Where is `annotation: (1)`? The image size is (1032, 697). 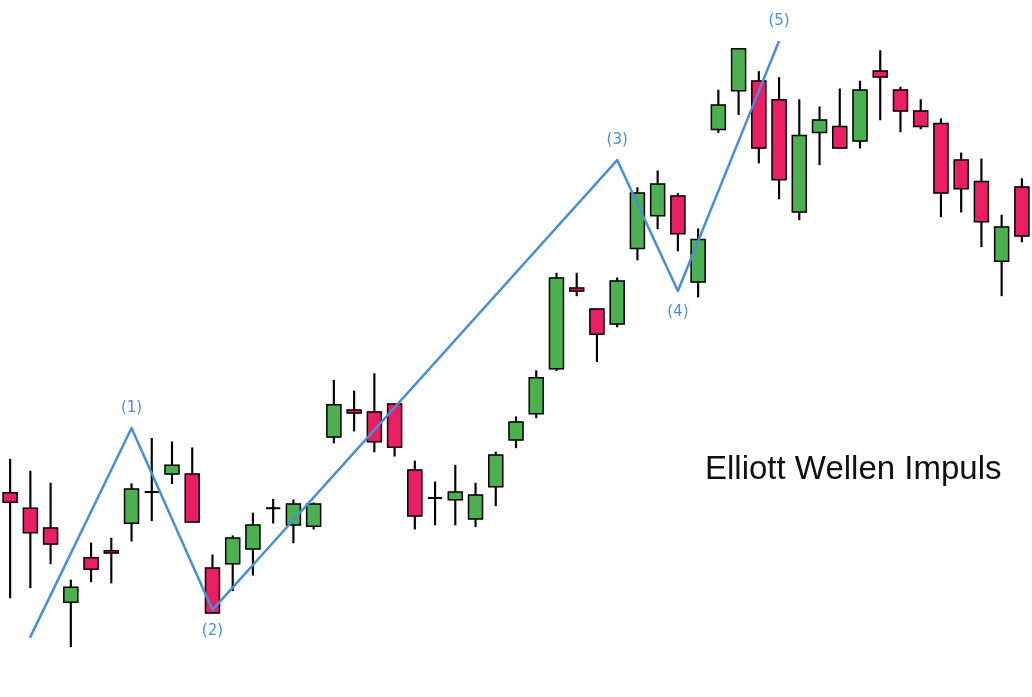
annotation: (1) is located at coordinates (131, 406).